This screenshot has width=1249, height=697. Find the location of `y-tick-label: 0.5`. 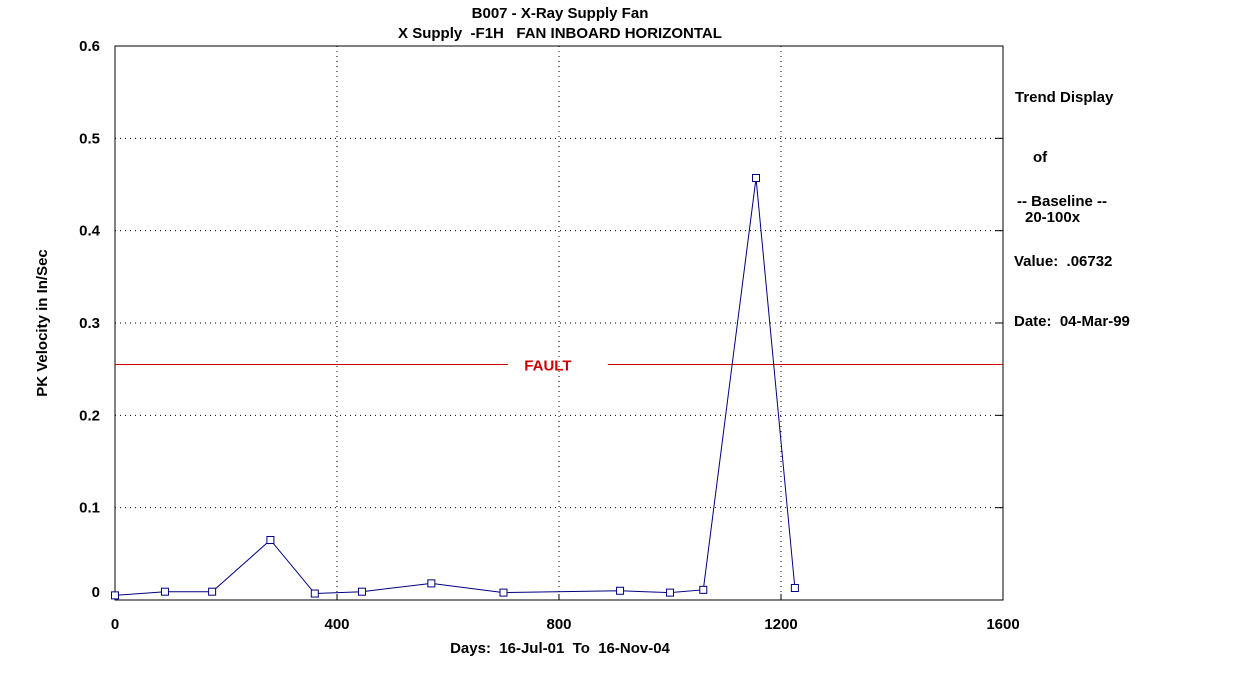

y-tick-label: 0.5 is located at coordinates (89, 138).